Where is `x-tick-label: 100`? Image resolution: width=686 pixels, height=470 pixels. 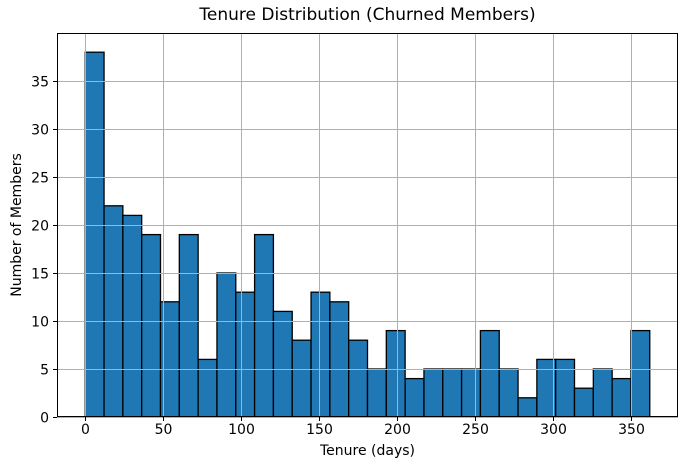
x-tick-label: 100 is located at coordinates (241, 430).